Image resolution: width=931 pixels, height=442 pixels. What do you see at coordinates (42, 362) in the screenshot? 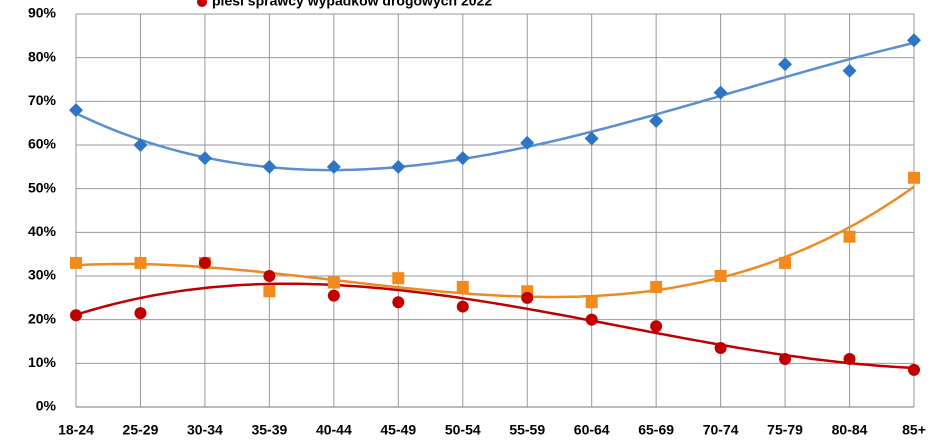
I see `y-tick-label: 10%` at bounding box center [42, 362].